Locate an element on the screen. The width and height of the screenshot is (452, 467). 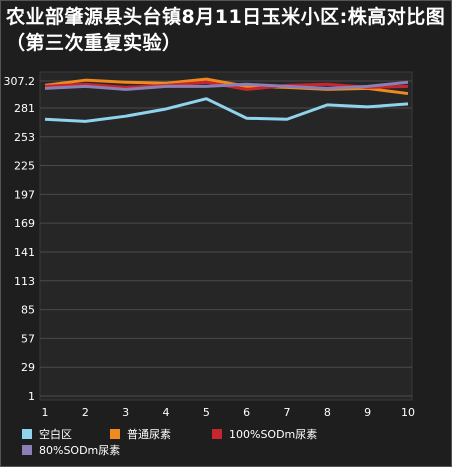
y-tick-label: 197 is located at coordinates (24, 194).